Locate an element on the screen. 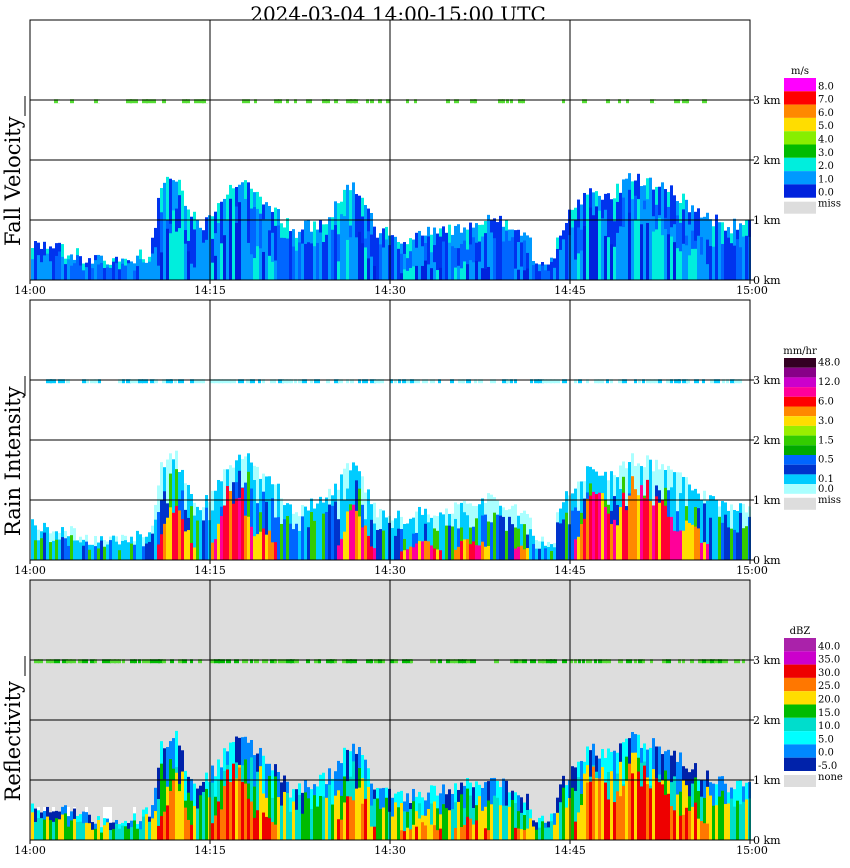  legend-label: 30.0 is located at coordinates (829, 673).